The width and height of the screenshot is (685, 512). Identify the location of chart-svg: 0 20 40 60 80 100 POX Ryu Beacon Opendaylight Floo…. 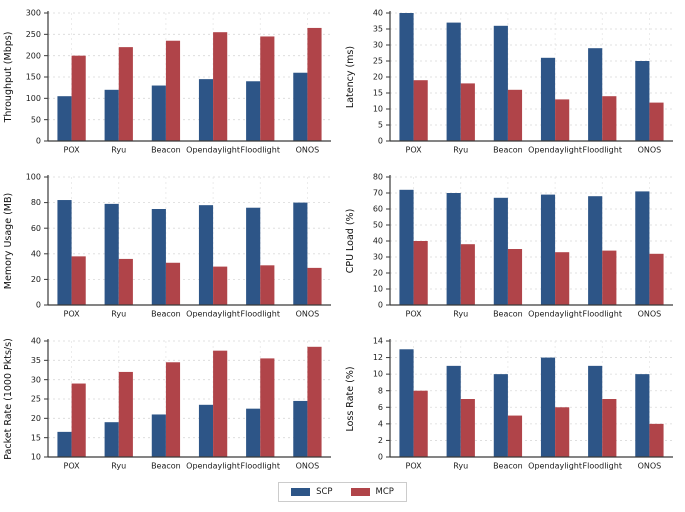
(167, 246).